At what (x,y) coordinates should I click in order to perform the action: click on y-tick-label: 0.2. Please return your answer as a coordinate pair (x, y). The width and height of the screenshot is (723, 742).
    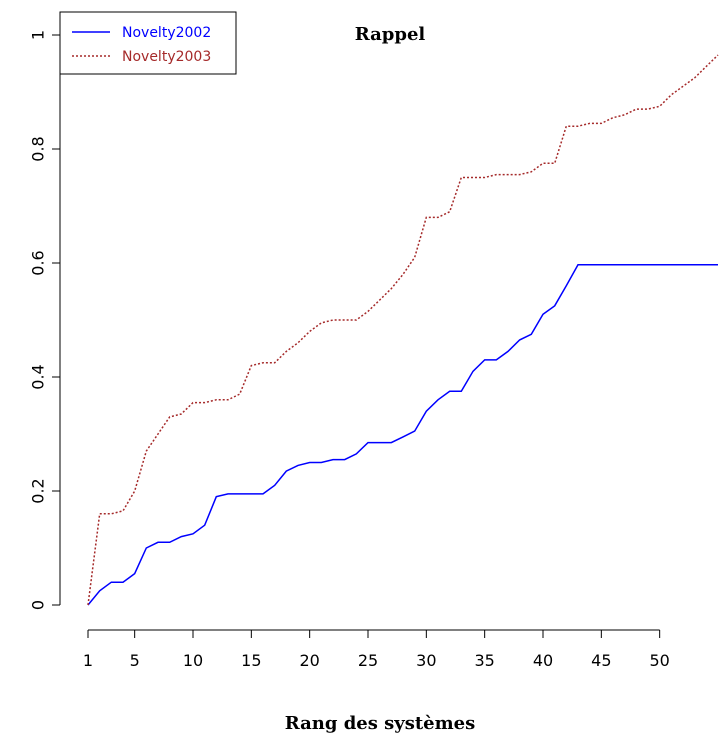
    Looking at the image, I should click on (38, 490).